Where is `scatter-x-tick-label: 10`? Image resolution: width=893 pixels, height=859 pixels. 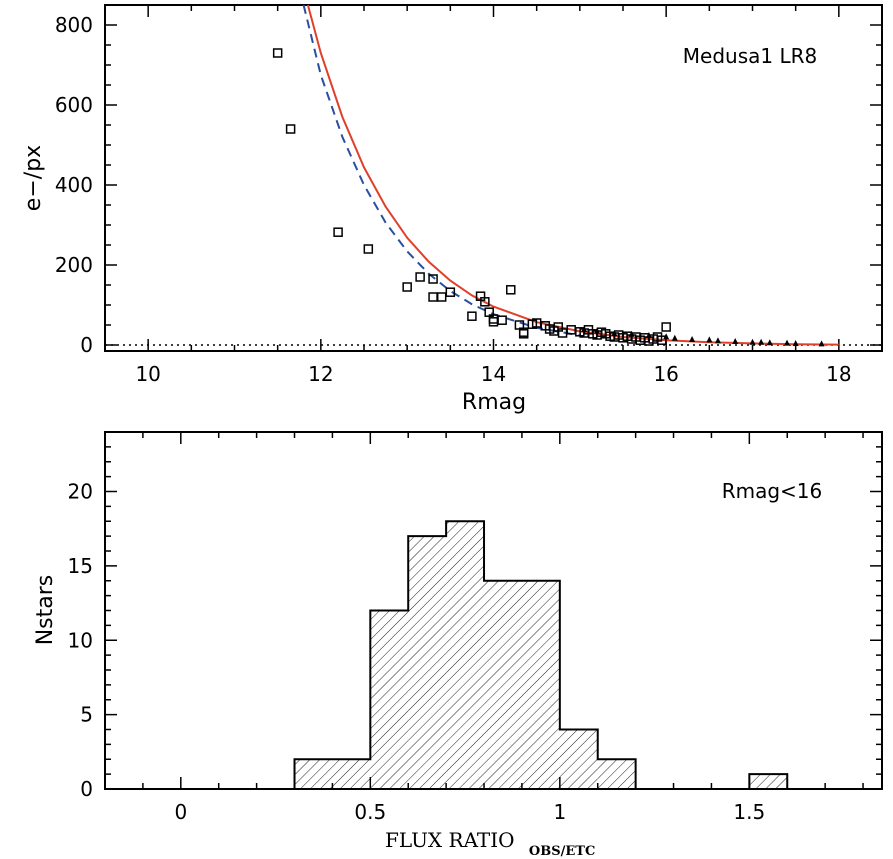 scatter-x-tick-label: 10 is located at coordinates (147, 374).